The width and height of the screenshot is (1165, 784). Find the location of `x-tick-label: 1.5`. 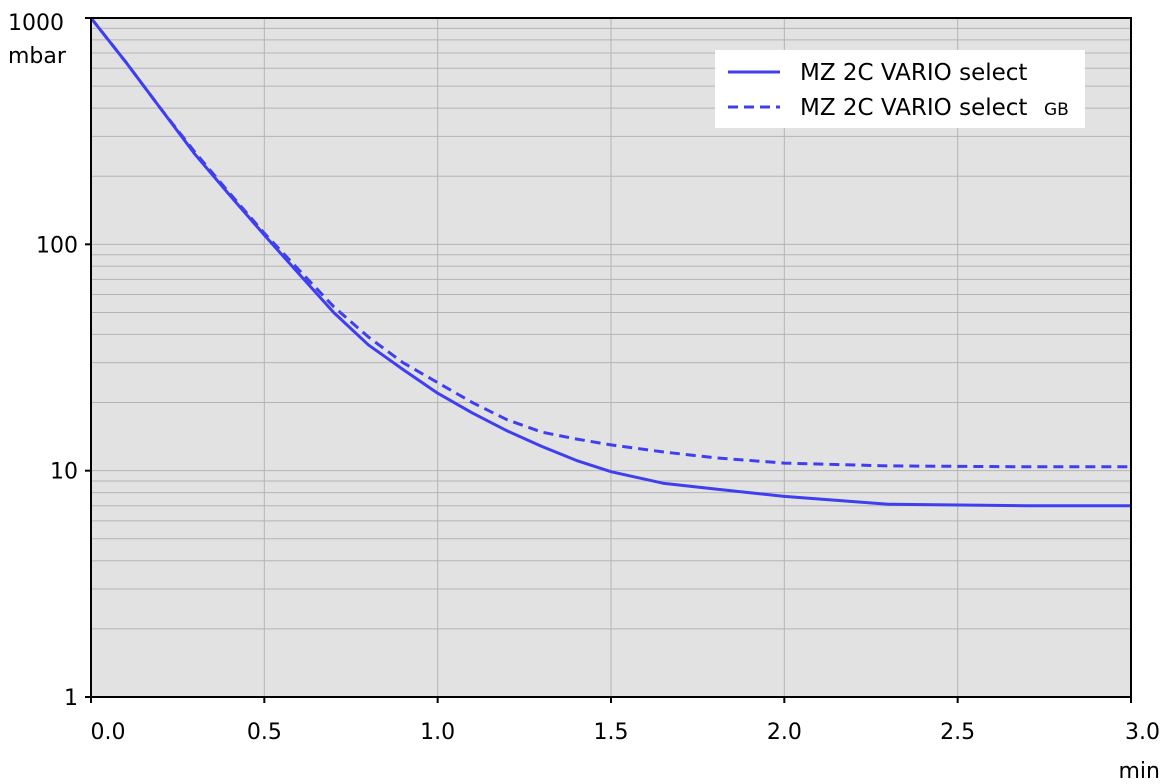

x-tick-label: 1.5 is located at coordinates (611, 732).